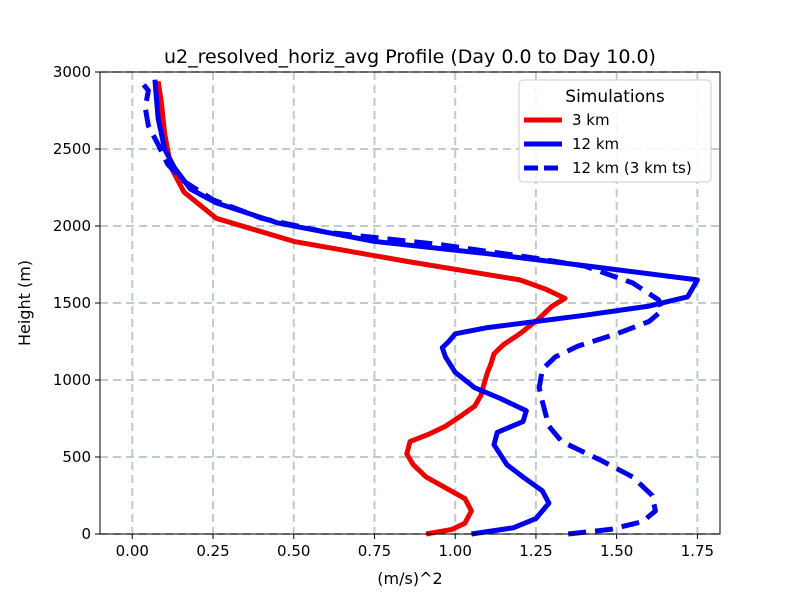  What do you see at coordinates (591, 120) in the screenshot?
I see `legend-label-3km: 3 km` at bounding box center [591, 120].